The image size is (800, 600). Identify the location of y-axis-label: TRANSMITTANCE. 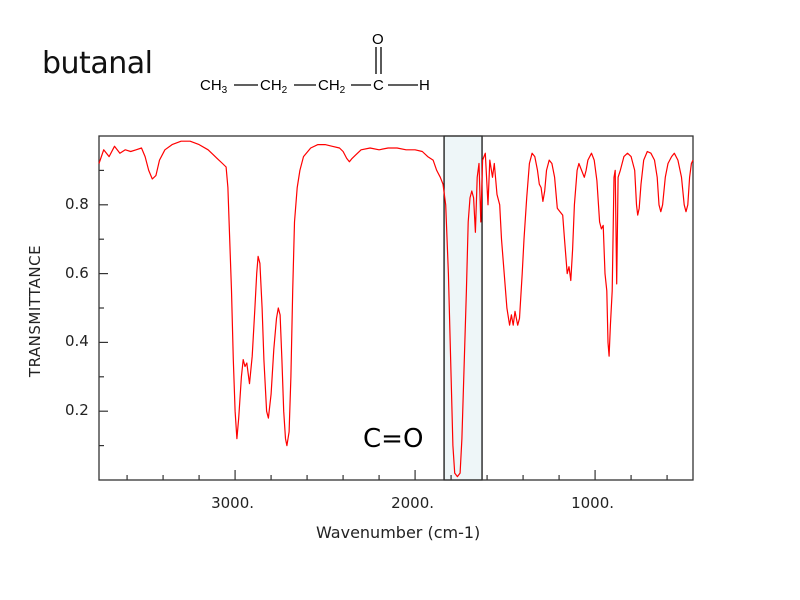
(35, 311).